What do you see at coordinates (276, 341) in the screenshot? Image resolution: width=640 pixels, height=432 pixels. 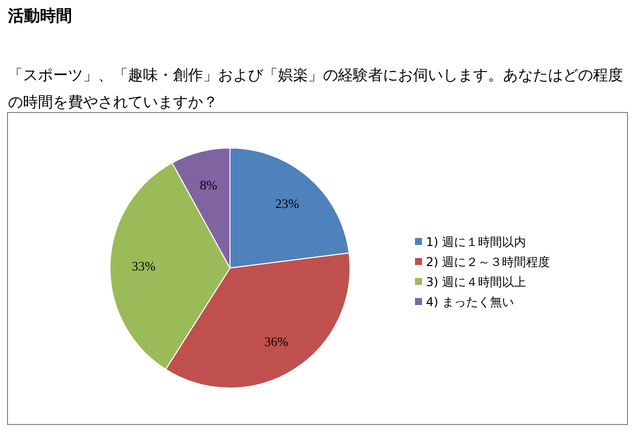 I see `data-label: 36%` at bounding box center [276, 341].